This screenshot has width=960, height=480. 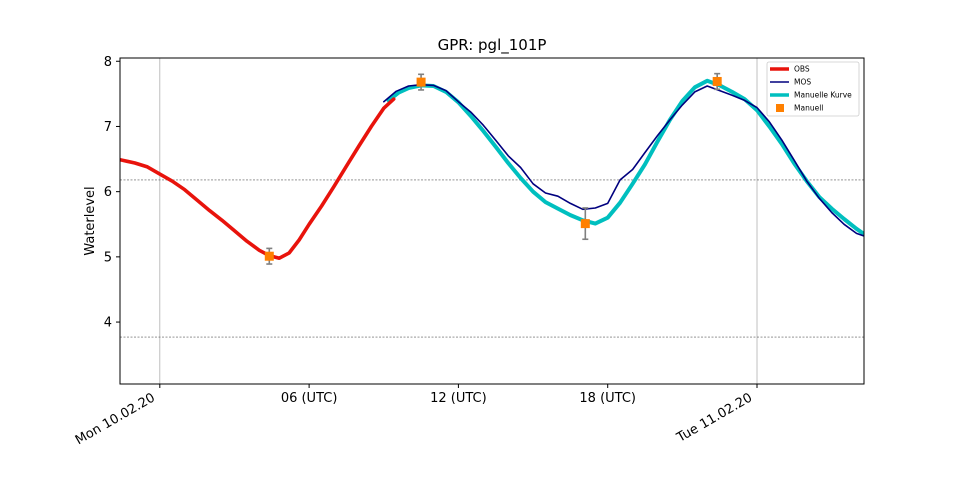 I want to click on y-tick-label: 5, so click(x=108, y=257).